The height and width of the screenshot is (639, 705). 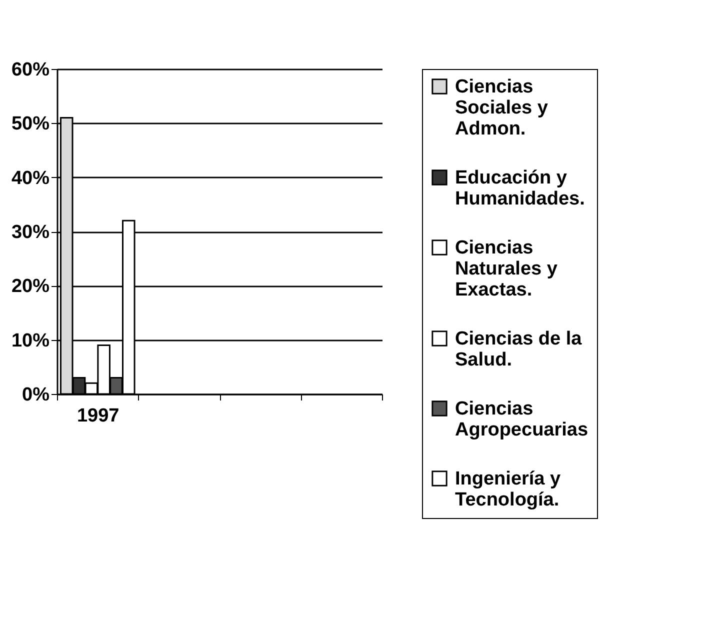 I want to click on y-tick-label: 20%, so click(x=30, y=287).